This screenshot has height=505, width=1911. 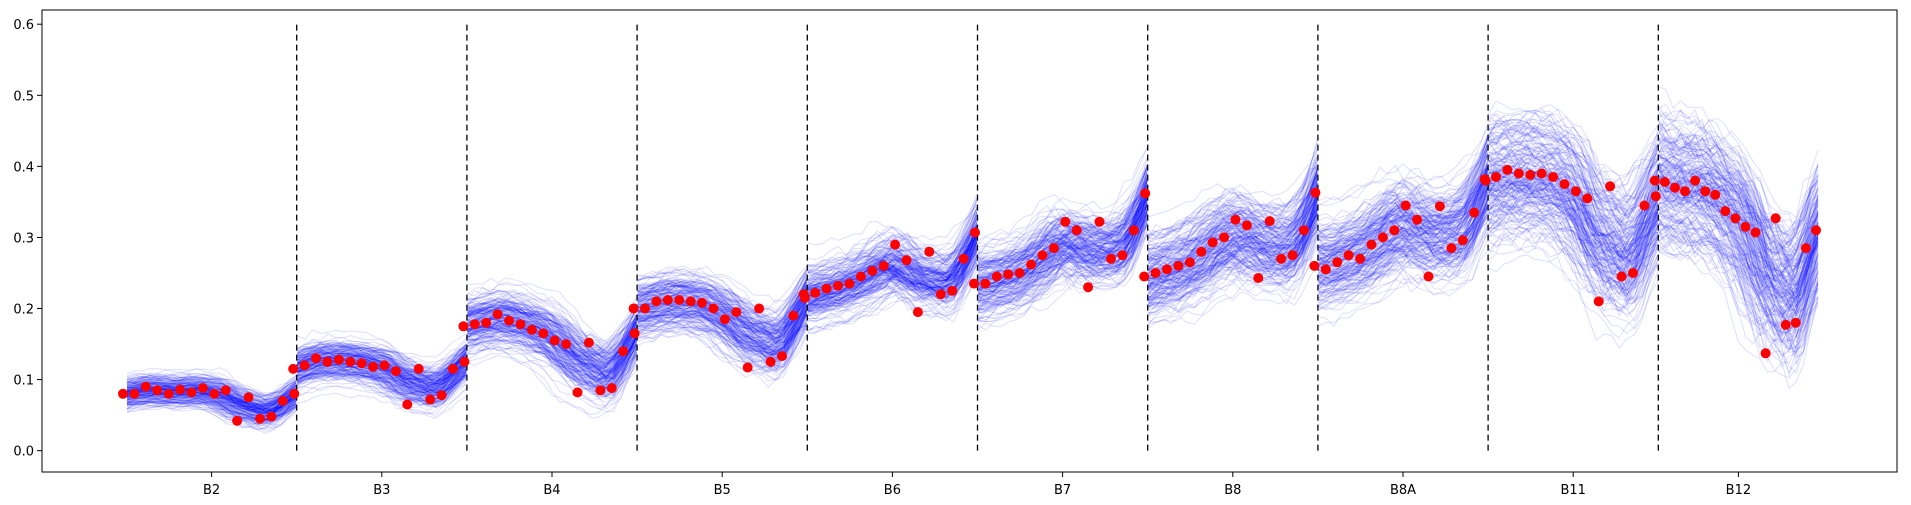 What do you see at coordinates (977, 485) in the screenshot?
I see `x-axis: B2 B3 B4 B5 B6 B7 B8 B8A B11 B12` at bounding box center [977, 485].